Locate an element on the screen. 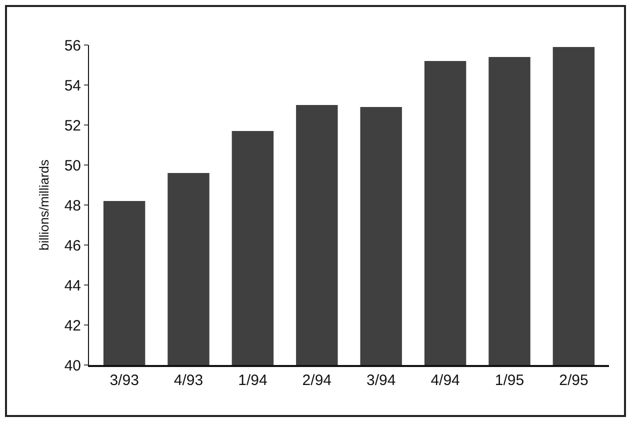 The image size is (631, 422). x-tick-label: 2/94 is located at coordinates (317, 380).